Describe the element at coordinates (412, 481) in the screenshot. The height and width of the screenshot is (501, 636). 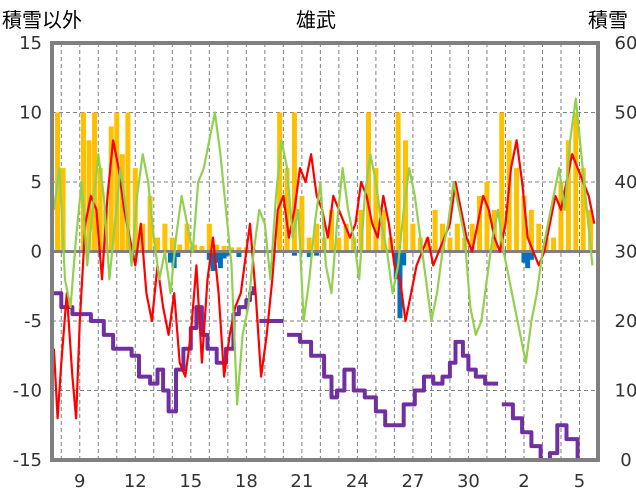
I see `x-tick-label: 27` at that location.